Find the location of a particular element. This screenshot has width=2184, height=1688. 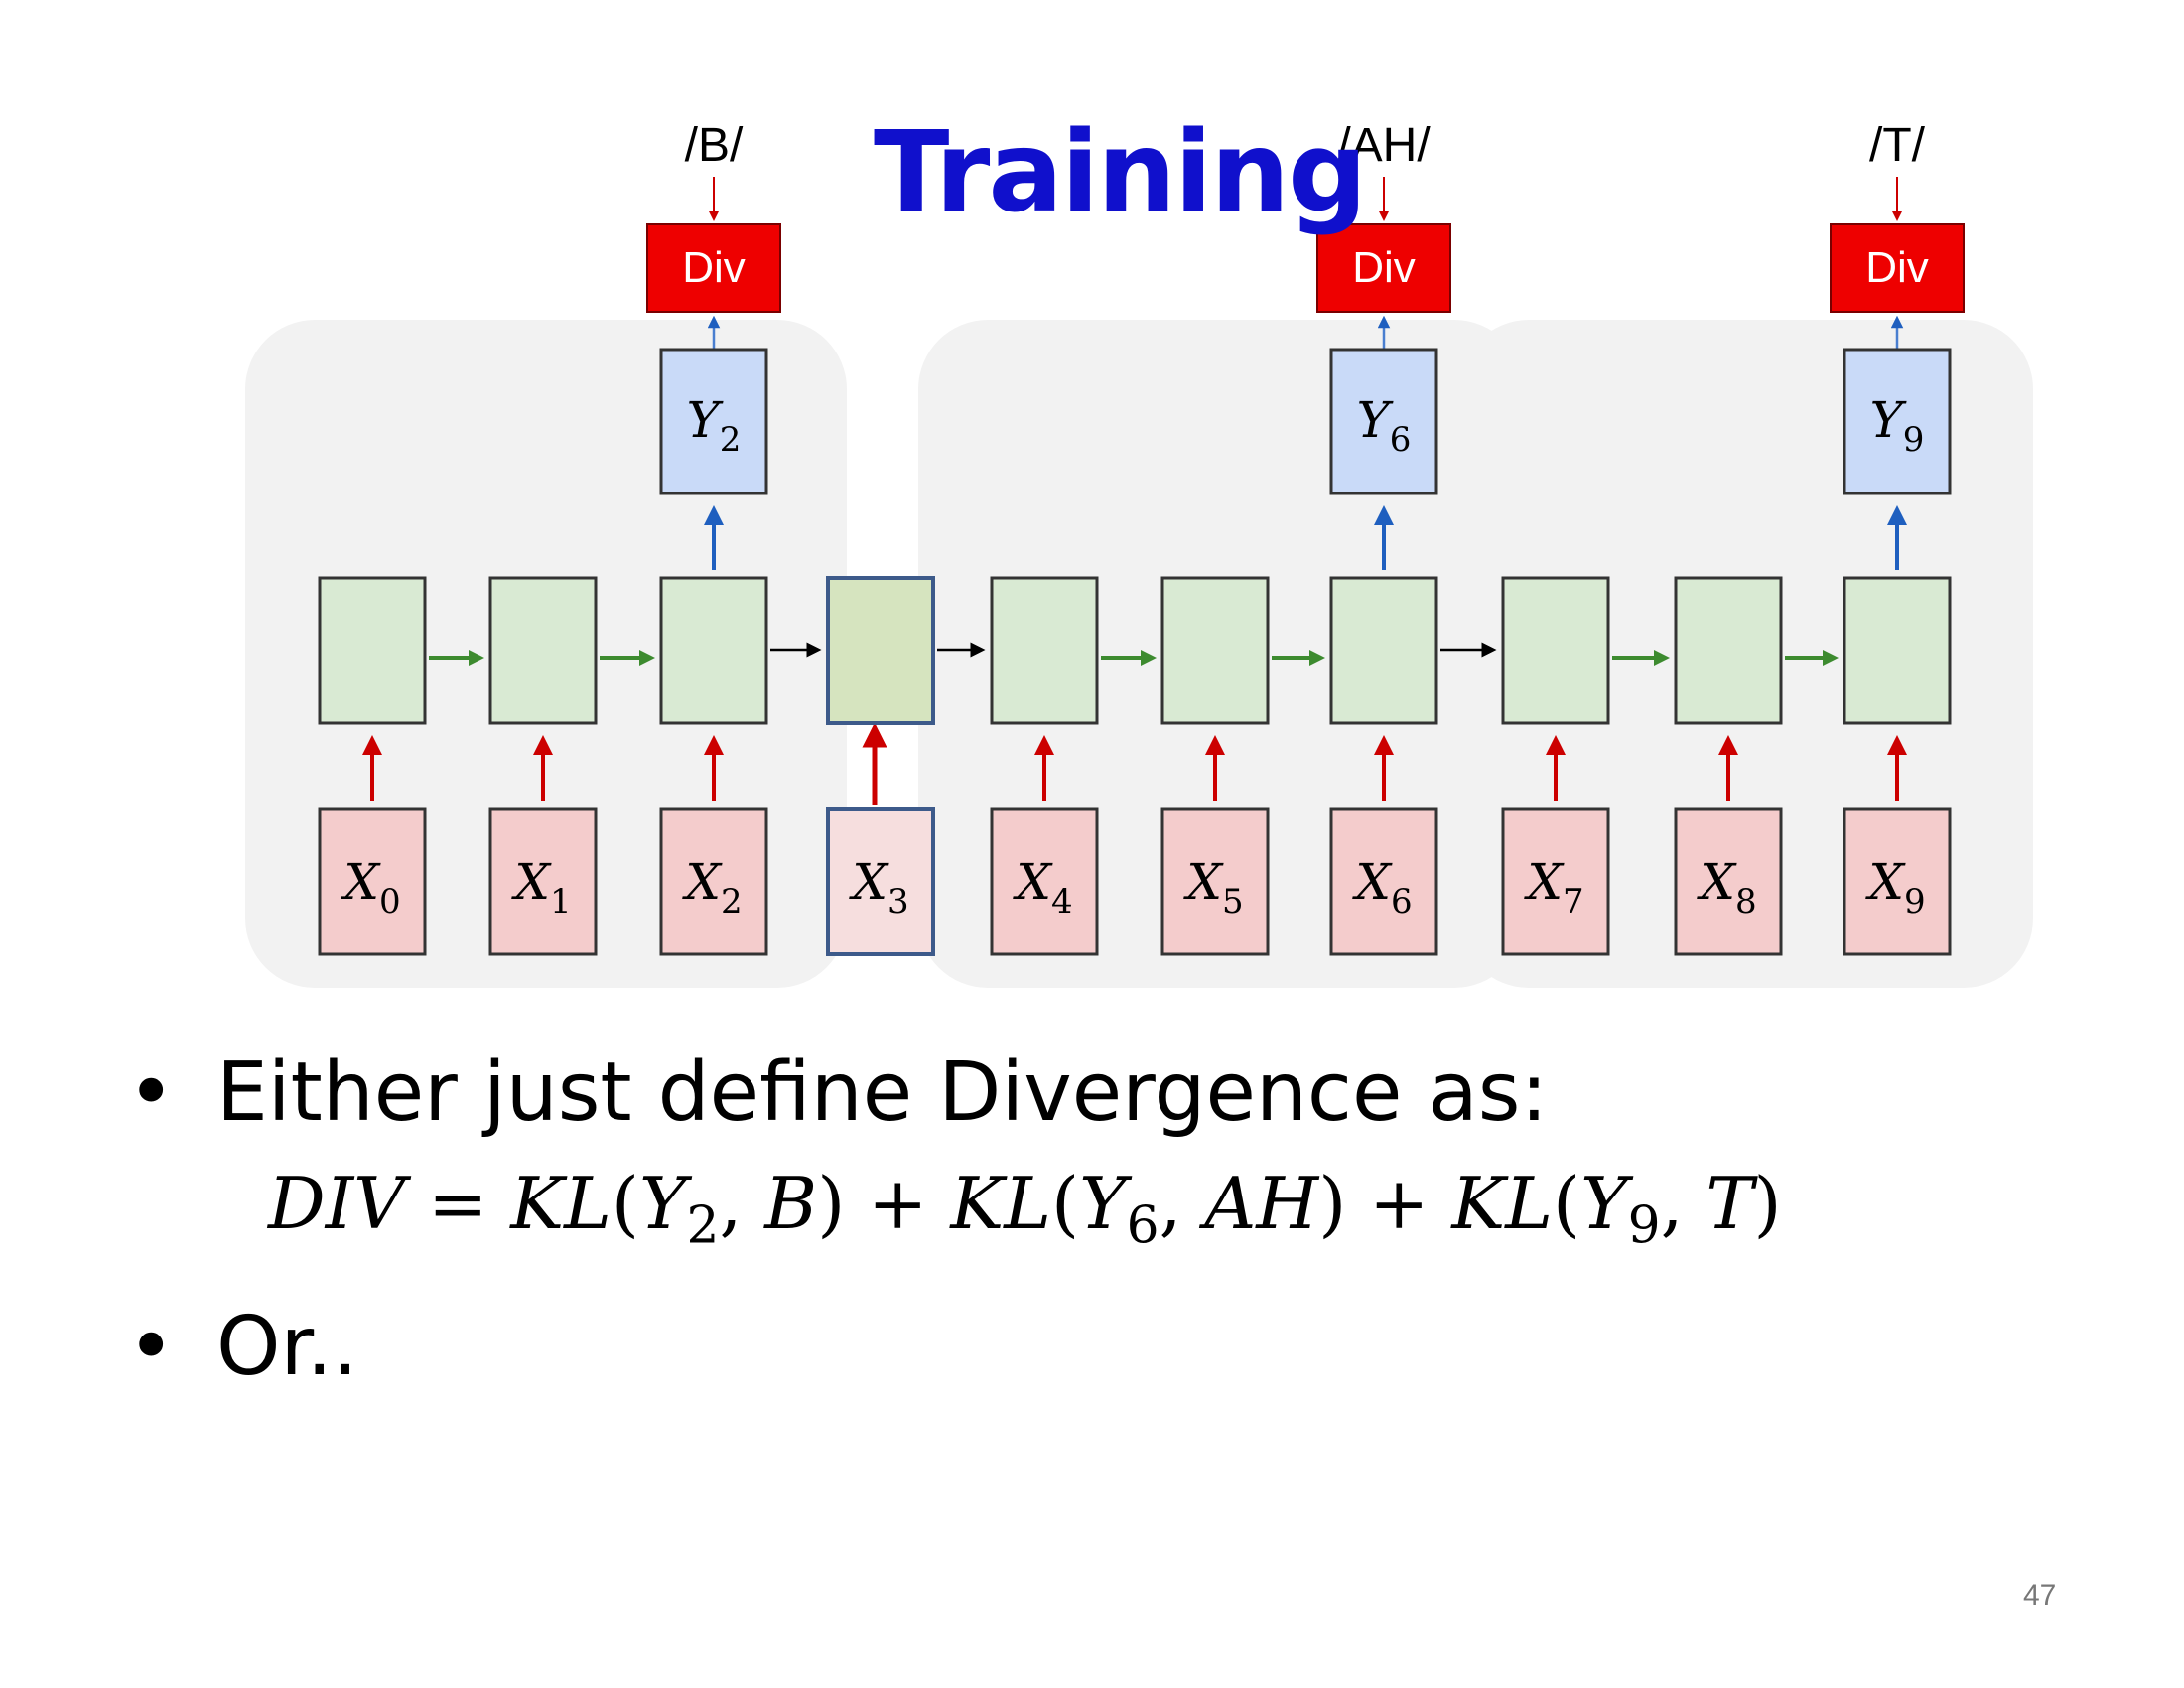

output-label: Y9 is located at coordinates (1897, 425).